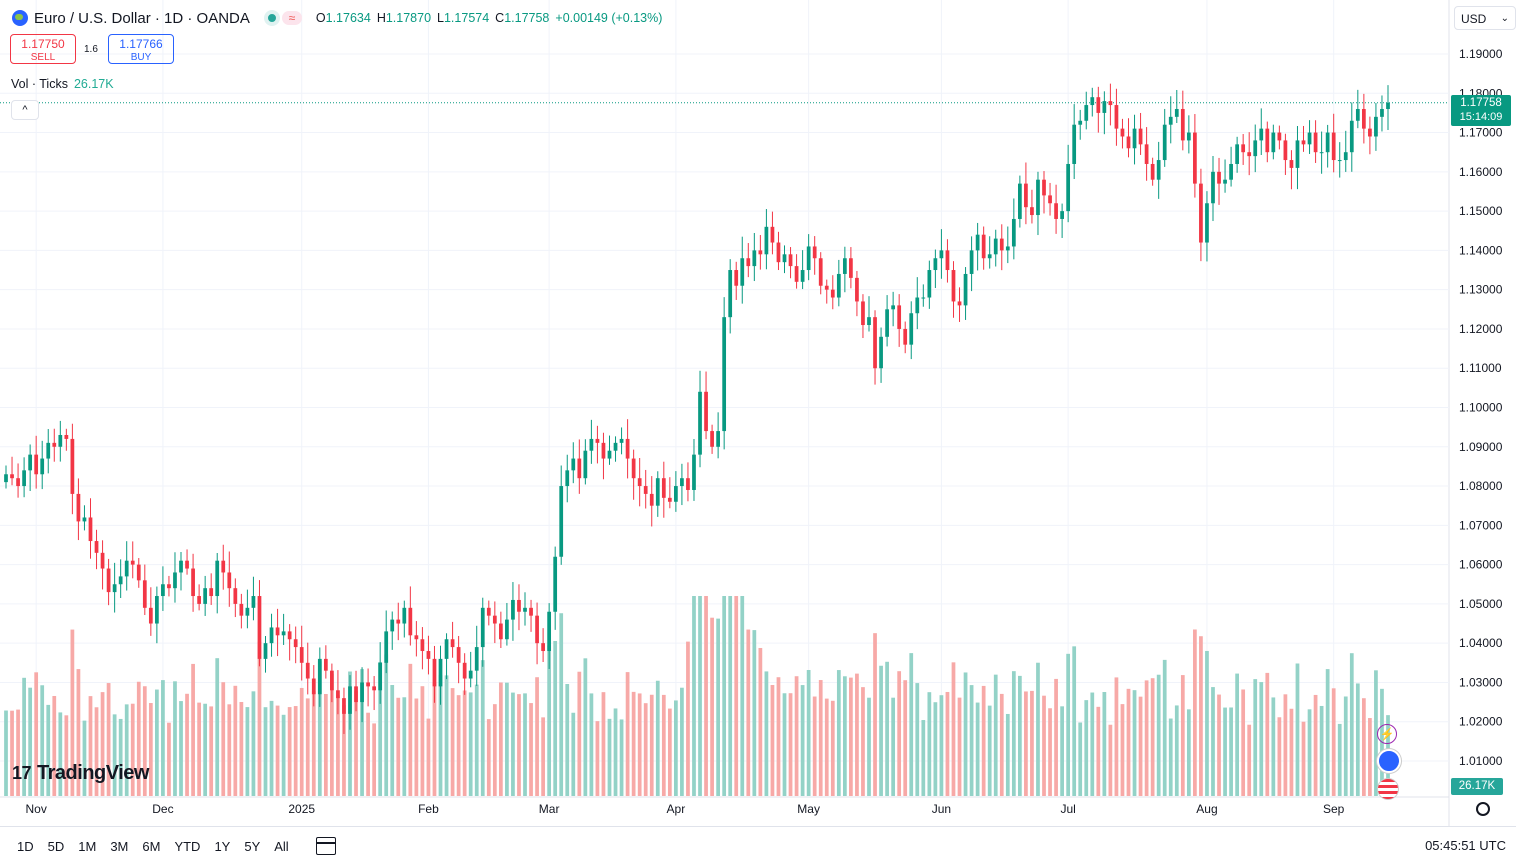 The height and width of the screenshot is (865, 1516). Describe the element at coordinates (271, 18) in the screenshot. I see `market-open-icon` at that location.